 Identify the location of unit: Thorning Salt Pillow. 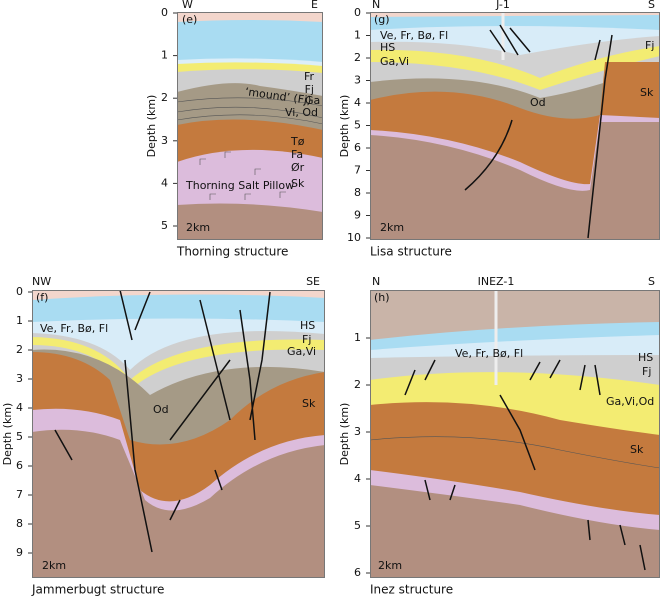
(239, 185).